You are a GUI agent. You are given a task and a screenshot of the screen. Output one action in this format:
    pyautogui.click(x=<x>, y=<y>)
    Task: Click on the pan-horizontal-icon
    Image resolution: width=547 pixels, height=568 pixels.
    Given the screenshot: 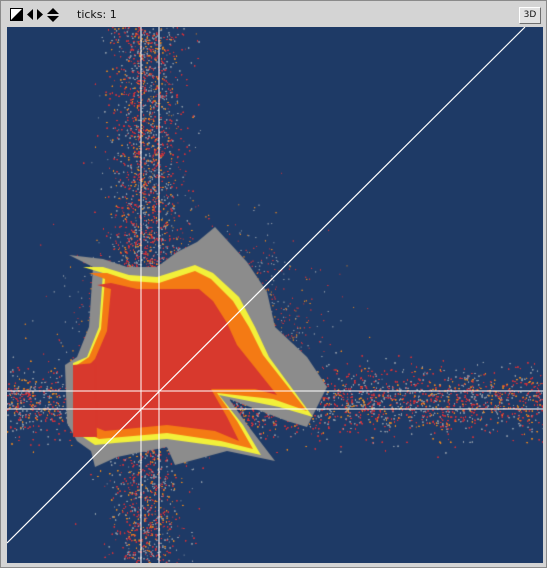 What is the action you would take?
    pyautogui.click(x=35, y=14)
    